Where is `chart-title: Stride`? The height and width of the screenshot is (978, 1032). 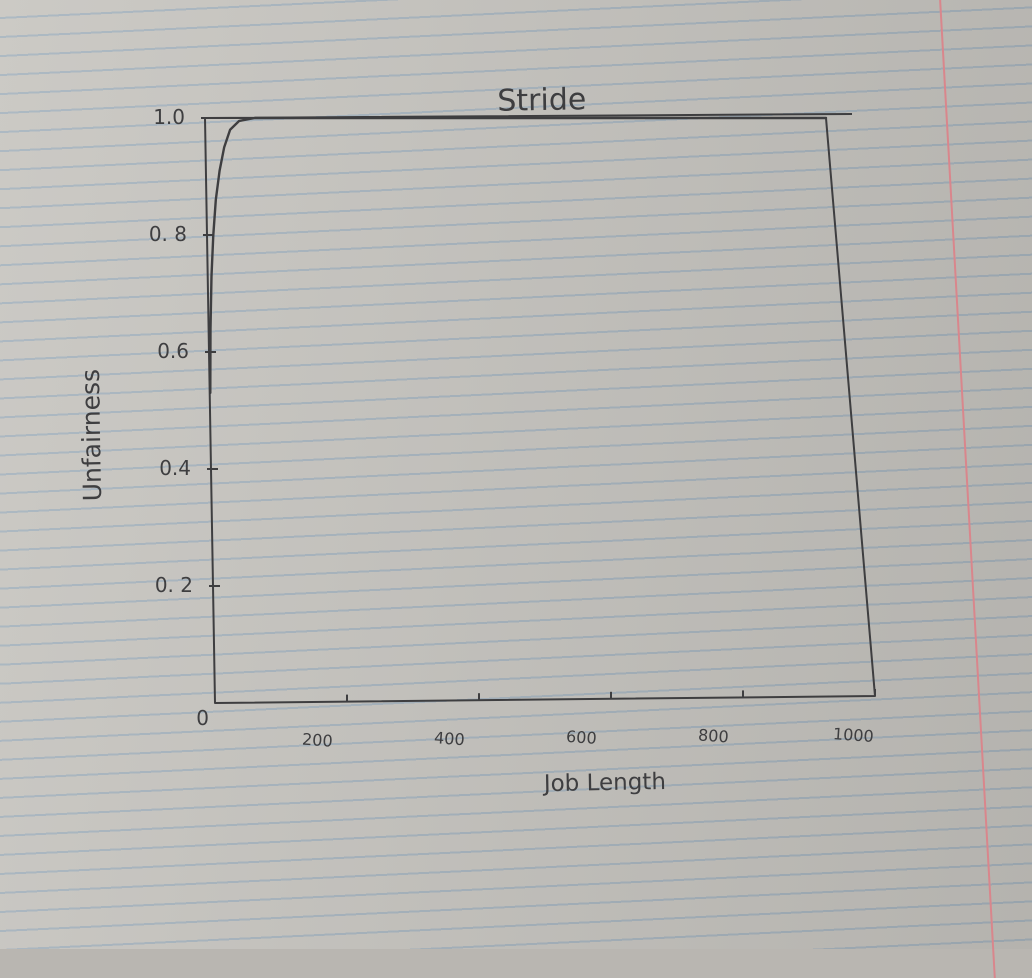 chart-title: Stride is located at coordinates (542, 100).